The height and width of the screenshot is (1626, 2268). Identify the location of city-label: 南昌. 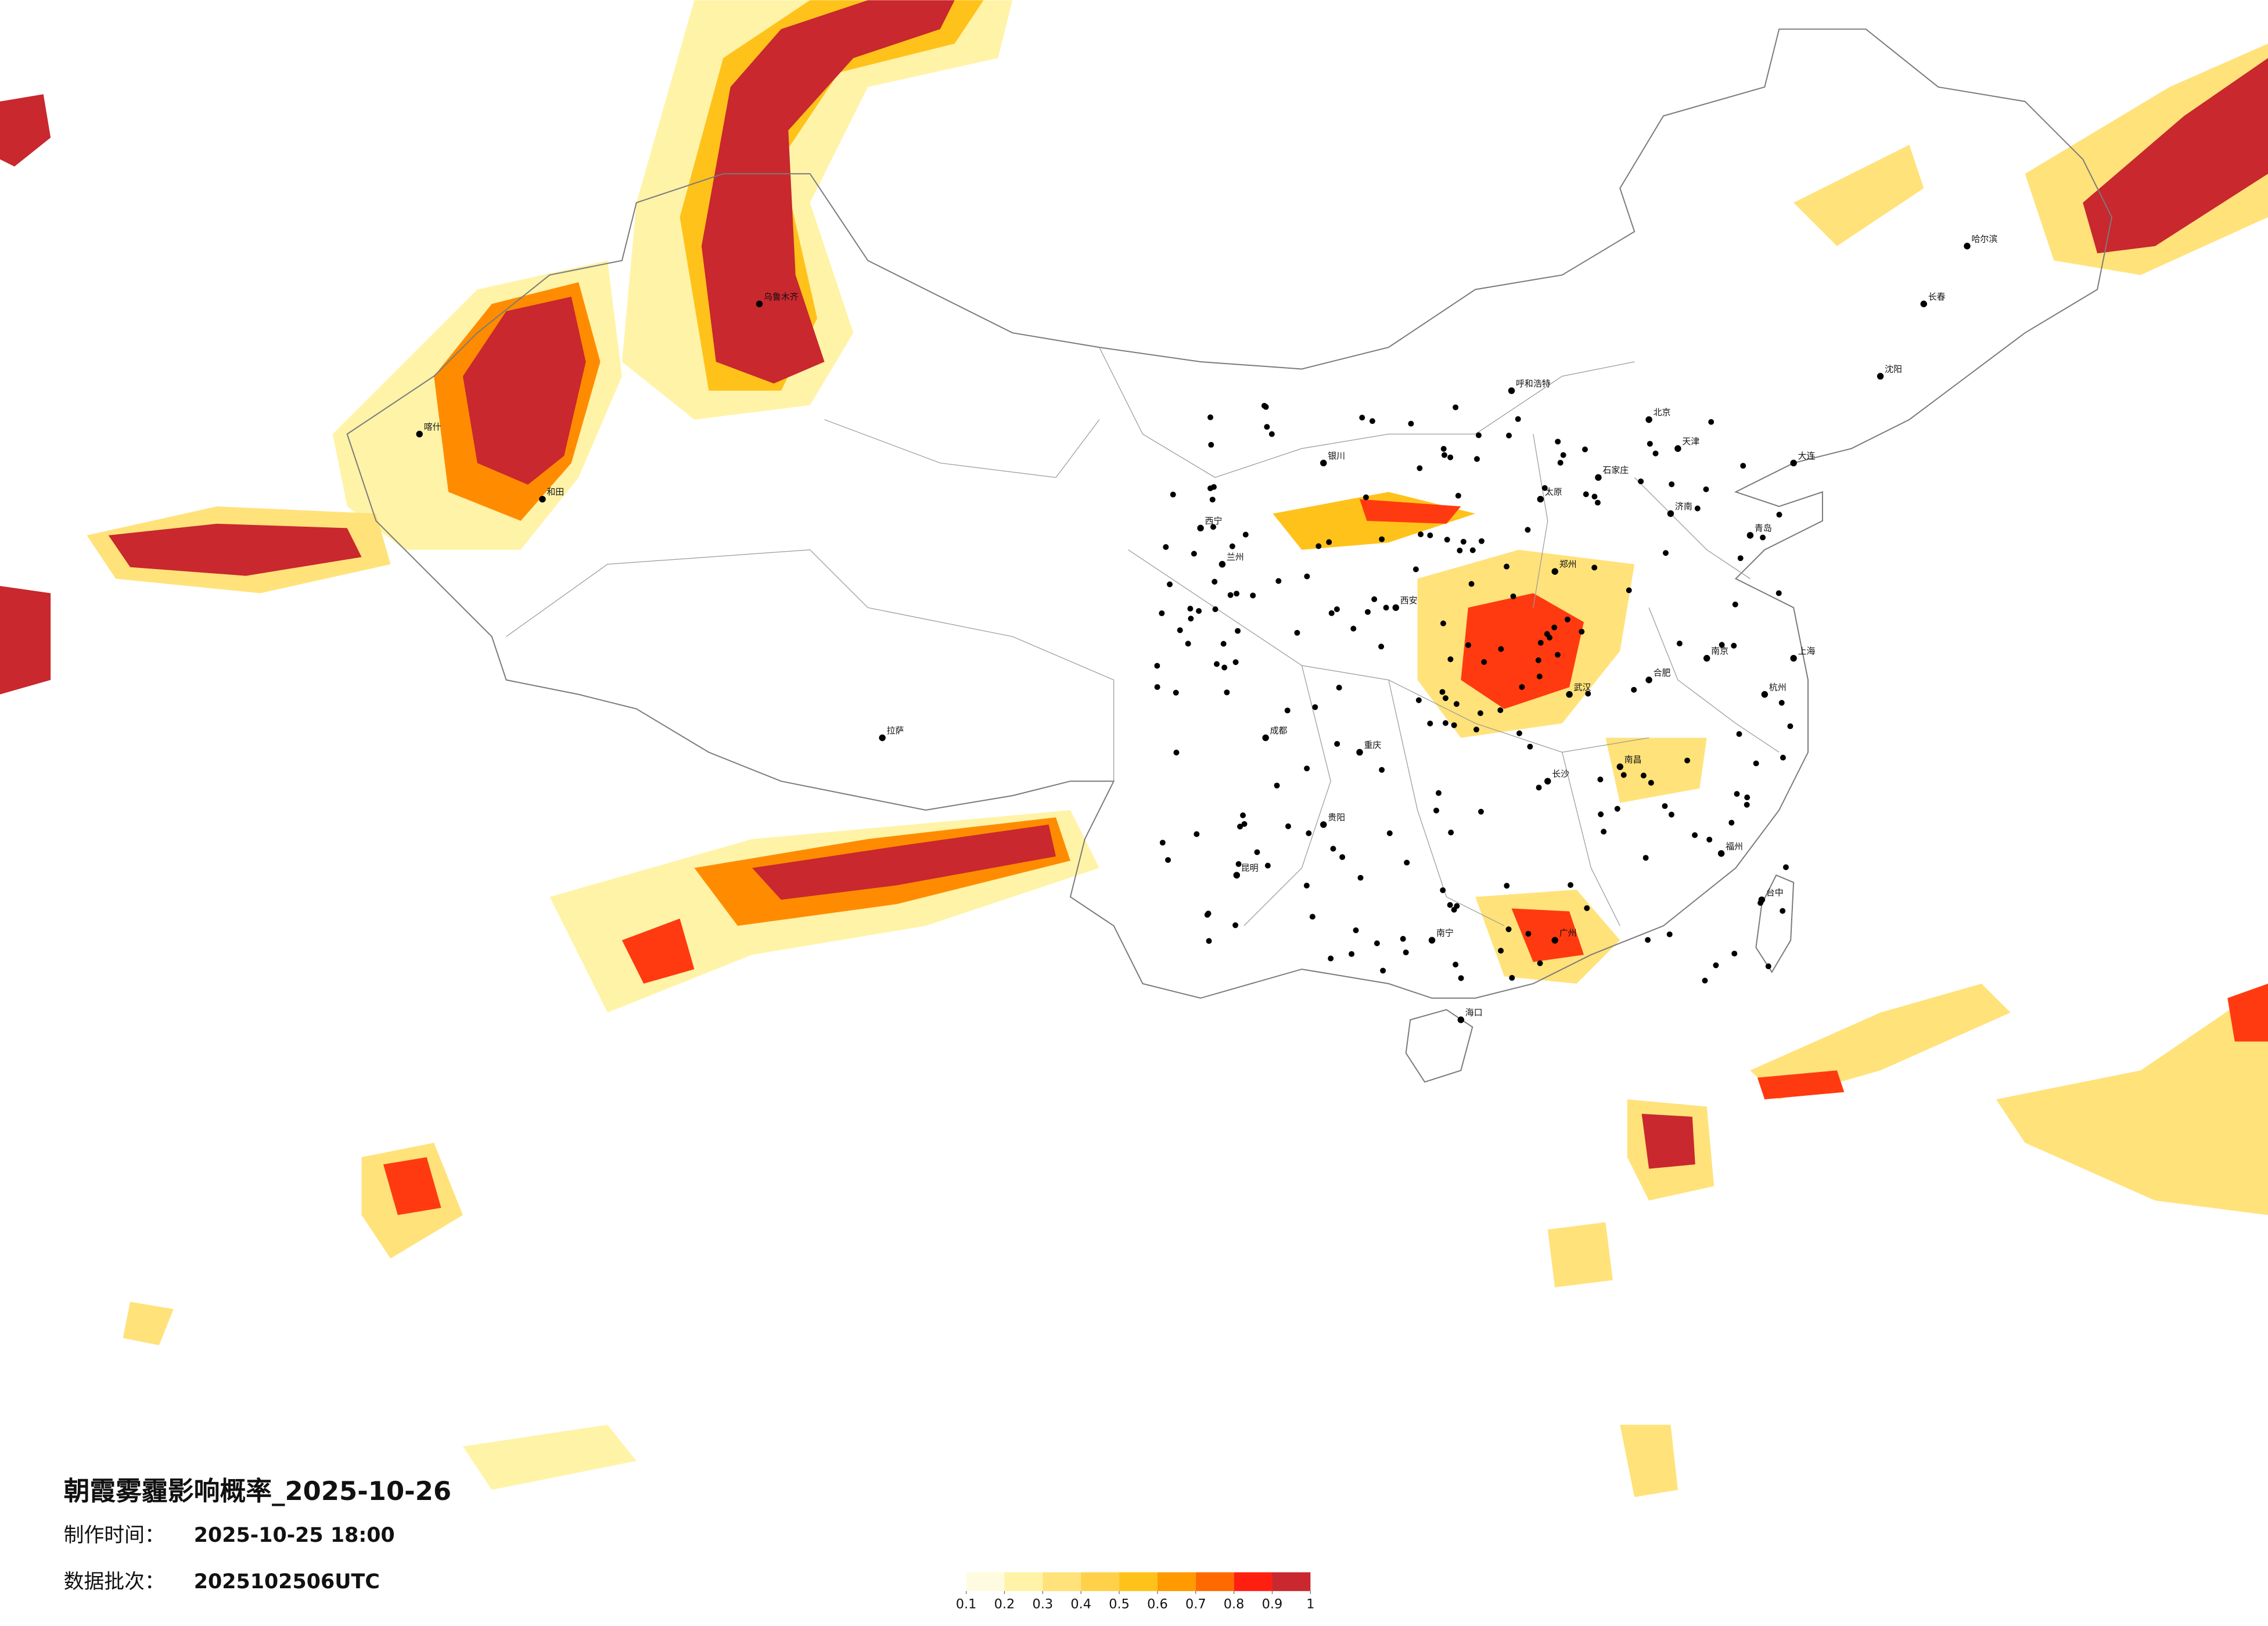
(1633, 759).